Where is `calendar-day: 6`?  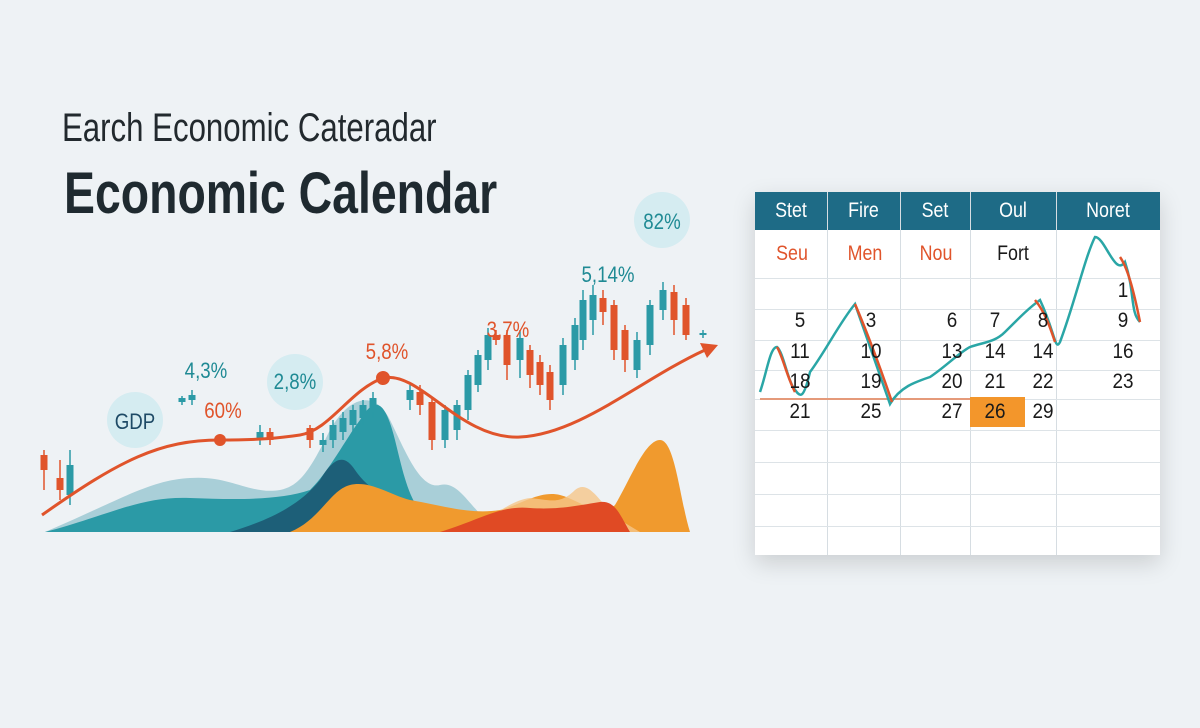 calendar-day: 6 is located at coordinates (952, 320).